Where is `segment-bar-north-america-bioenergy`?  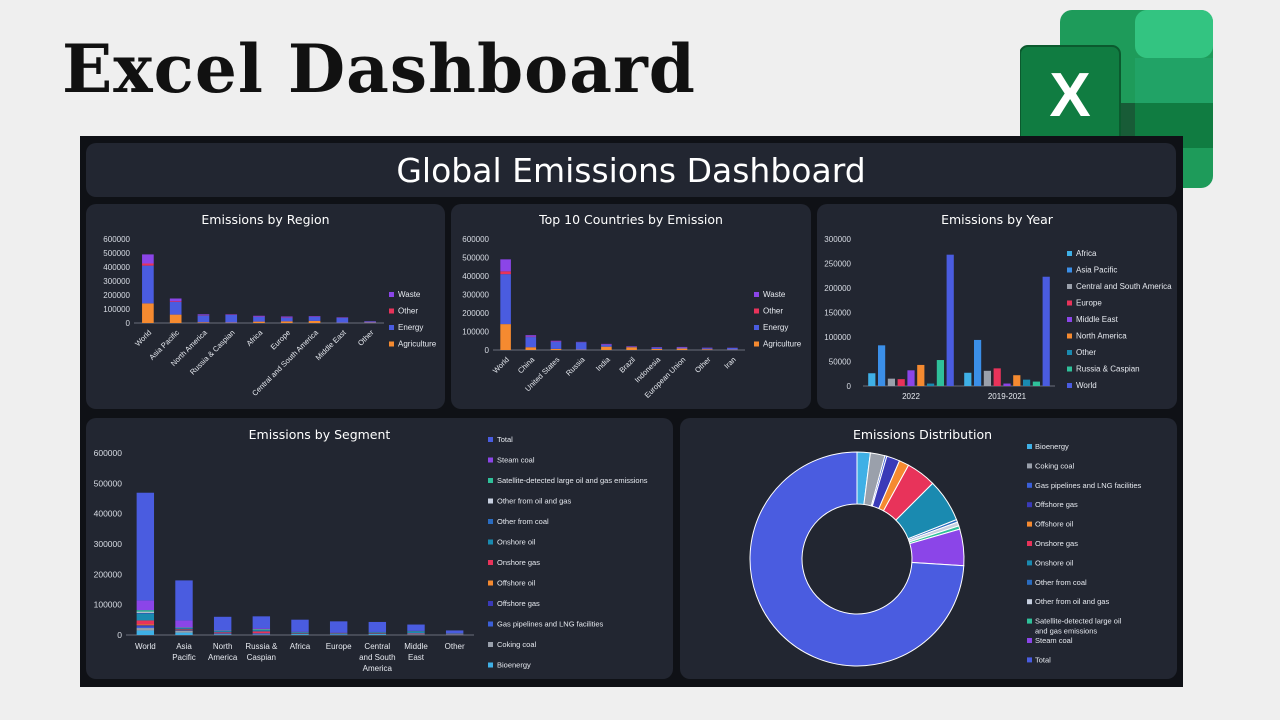 segment-bar-north-america-bioenergy is located at coordinates (222, 634).